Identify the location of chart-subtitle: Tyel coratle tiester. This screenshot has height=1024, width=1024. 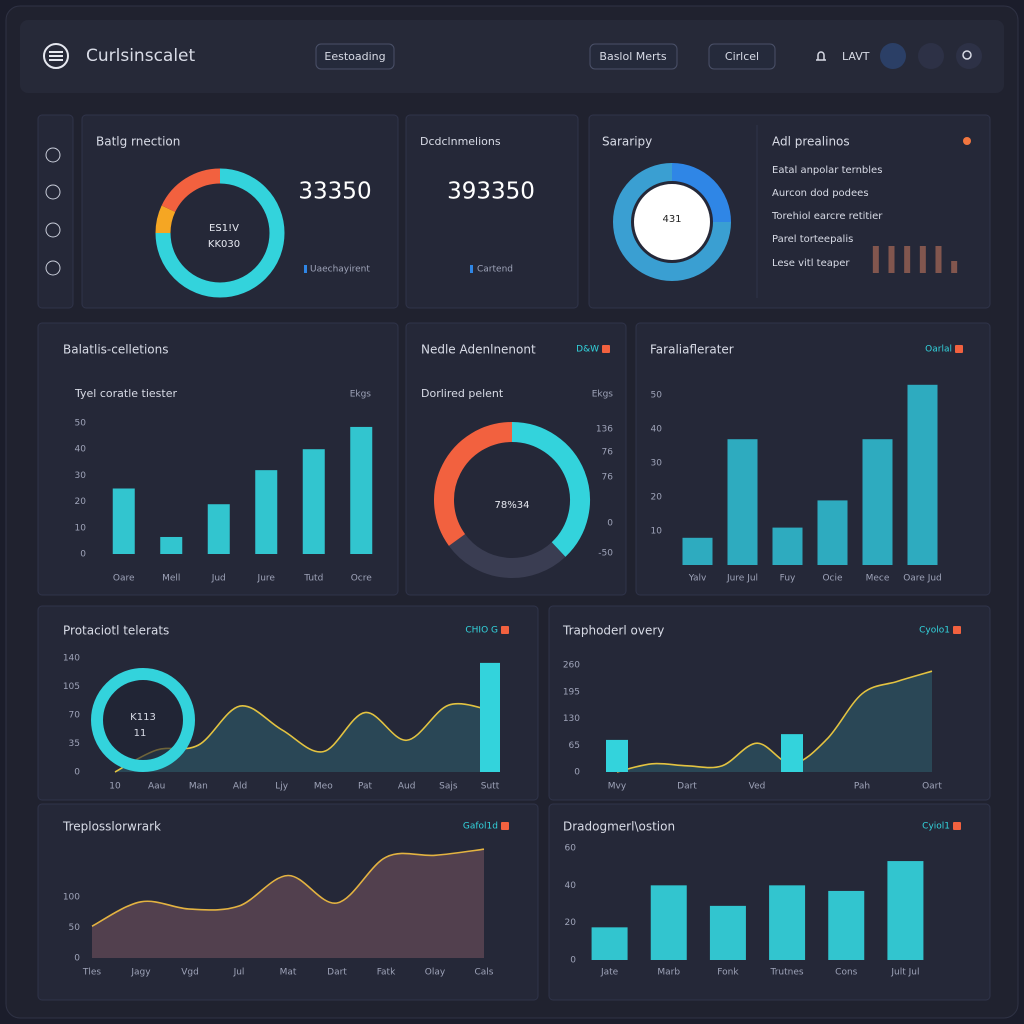
(125, 393).